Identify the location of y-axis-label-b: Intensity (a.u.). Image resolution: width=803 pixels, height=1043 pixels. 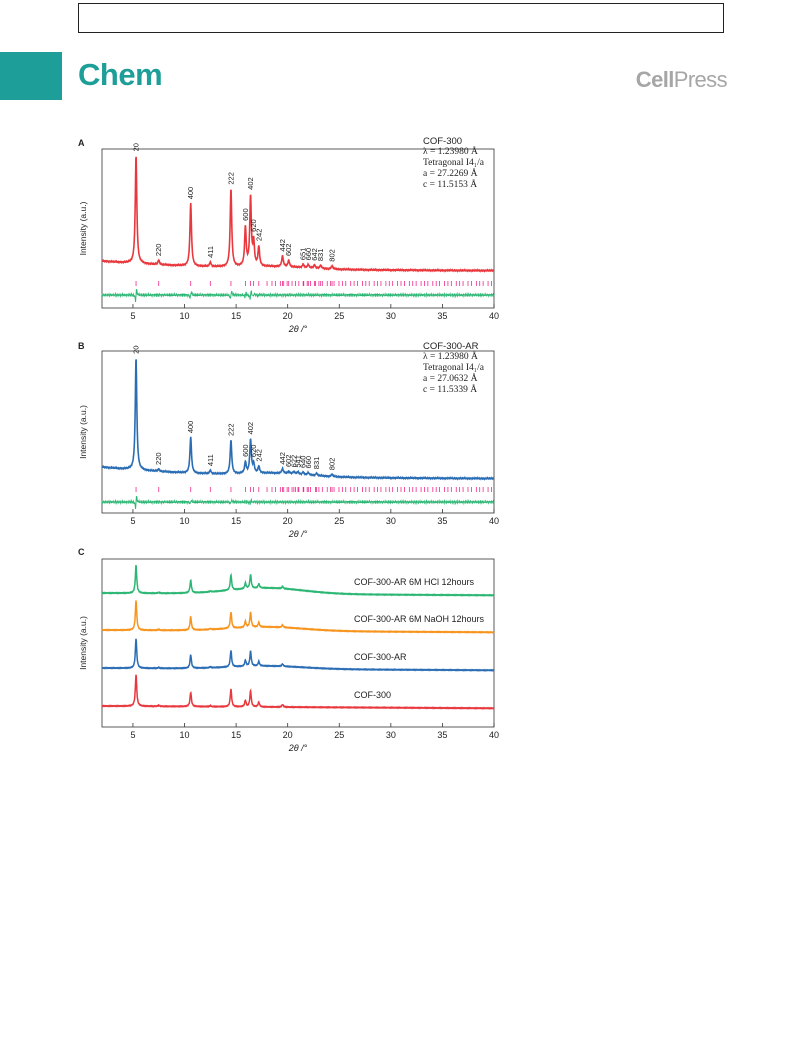
(83, 432).